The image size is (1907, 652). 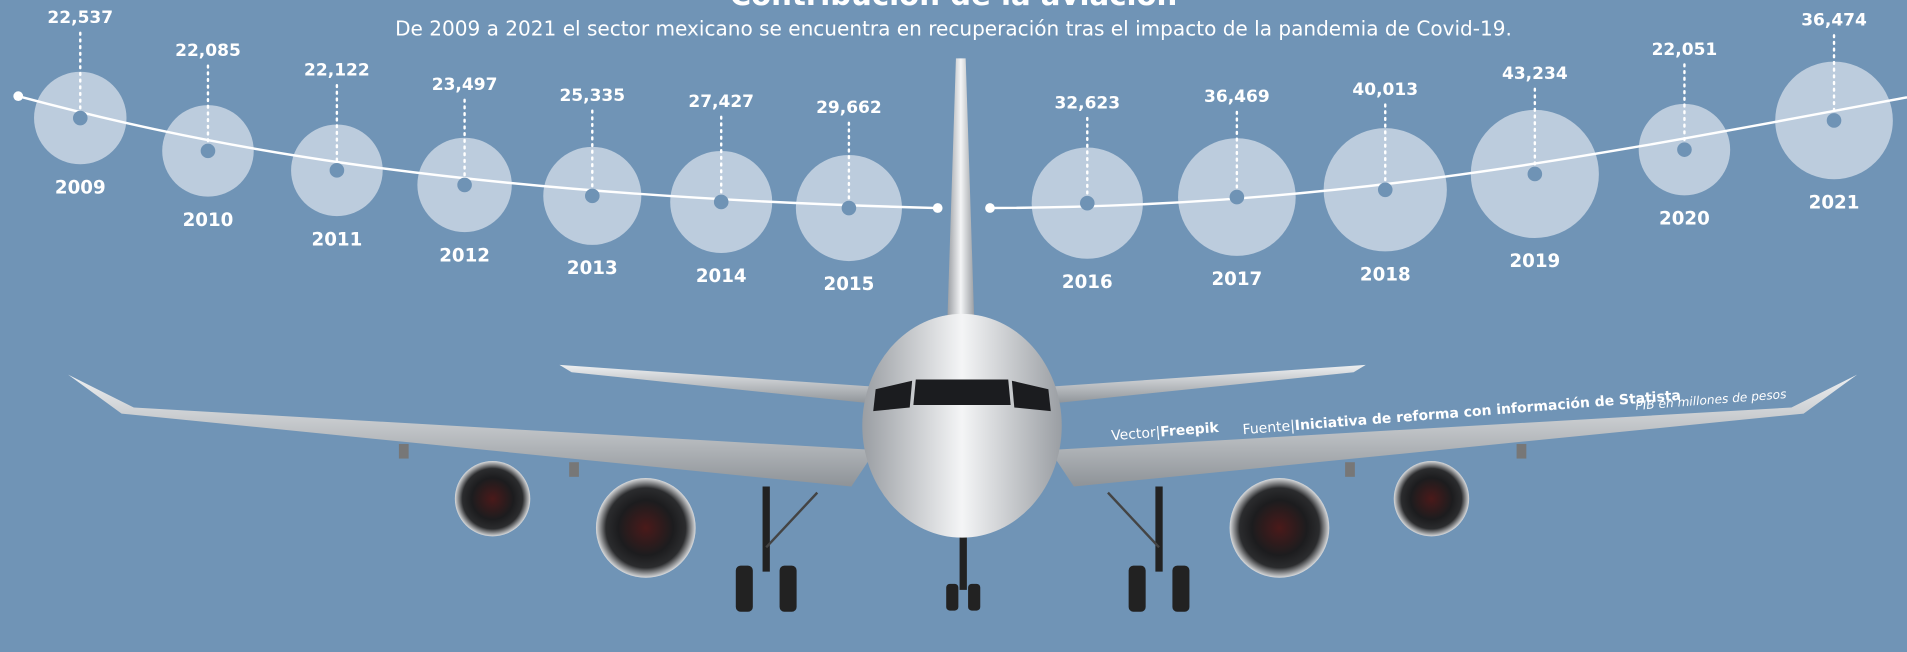 I want to click on value-label: 22,537, so click(x=80, y=18).